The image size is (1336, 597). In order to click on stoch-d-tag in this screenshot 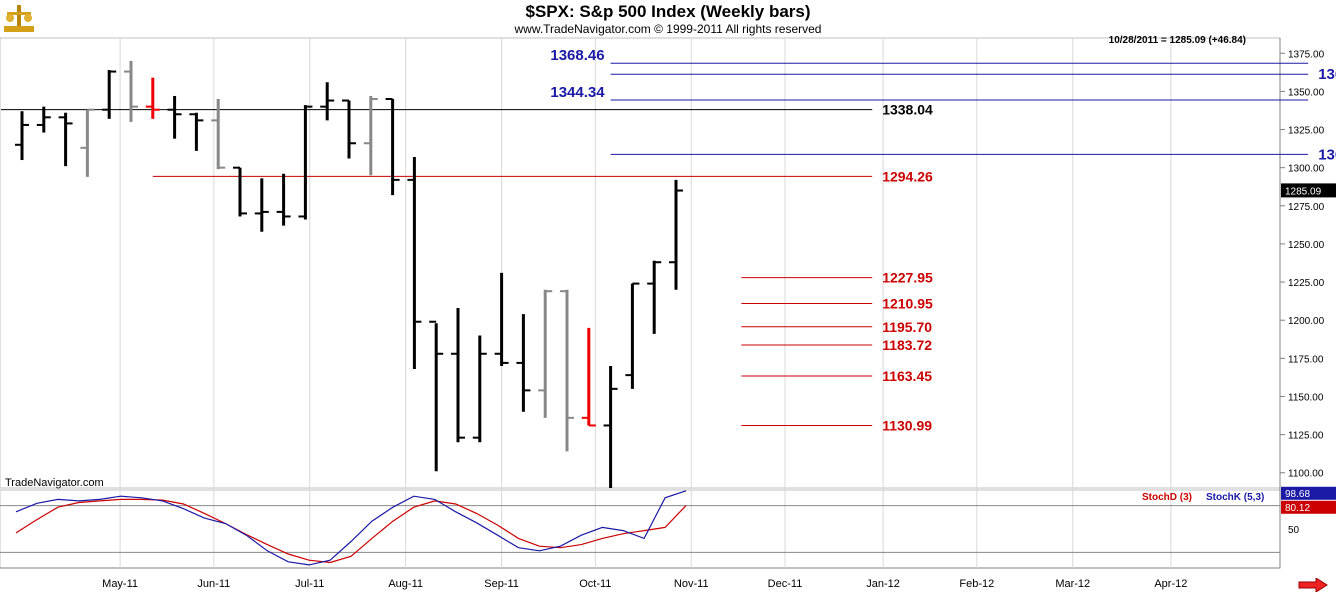, I will do `click(1308, 507)`.